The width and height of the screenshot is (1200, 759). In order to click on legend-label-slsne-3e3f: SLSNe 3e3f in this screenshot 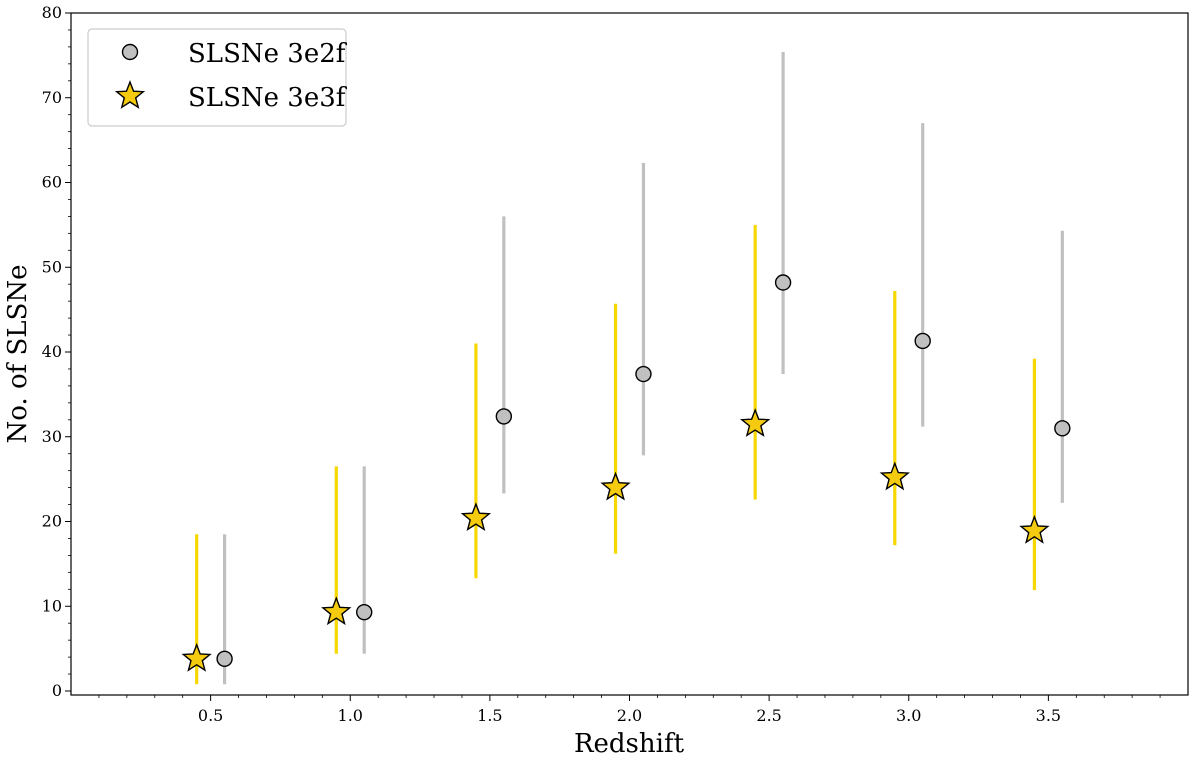, I will do `click(268, 98)`.